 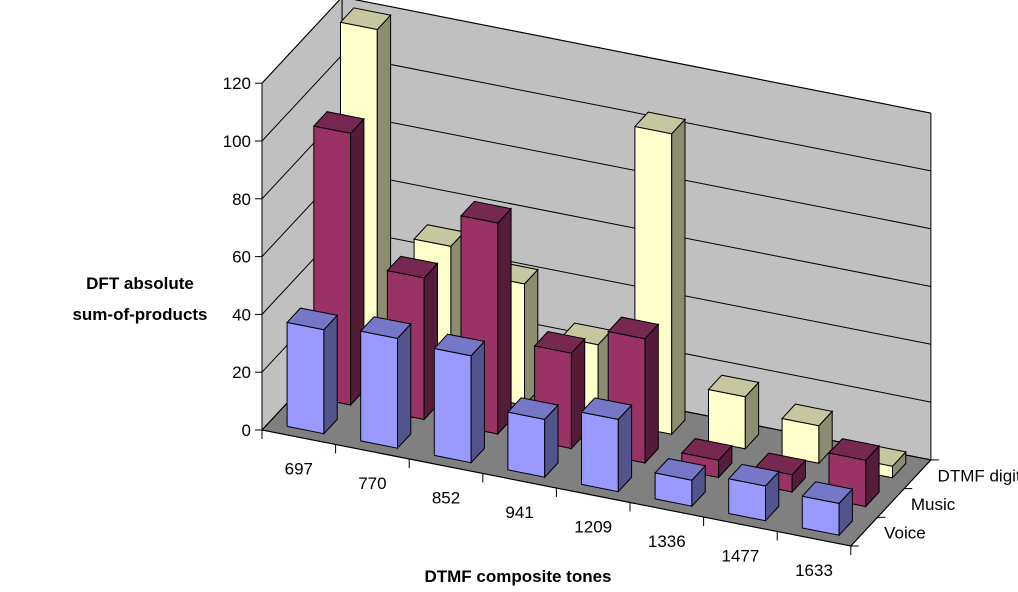 I want to click on x-tick-label: 852, so click(x=446, y=497).